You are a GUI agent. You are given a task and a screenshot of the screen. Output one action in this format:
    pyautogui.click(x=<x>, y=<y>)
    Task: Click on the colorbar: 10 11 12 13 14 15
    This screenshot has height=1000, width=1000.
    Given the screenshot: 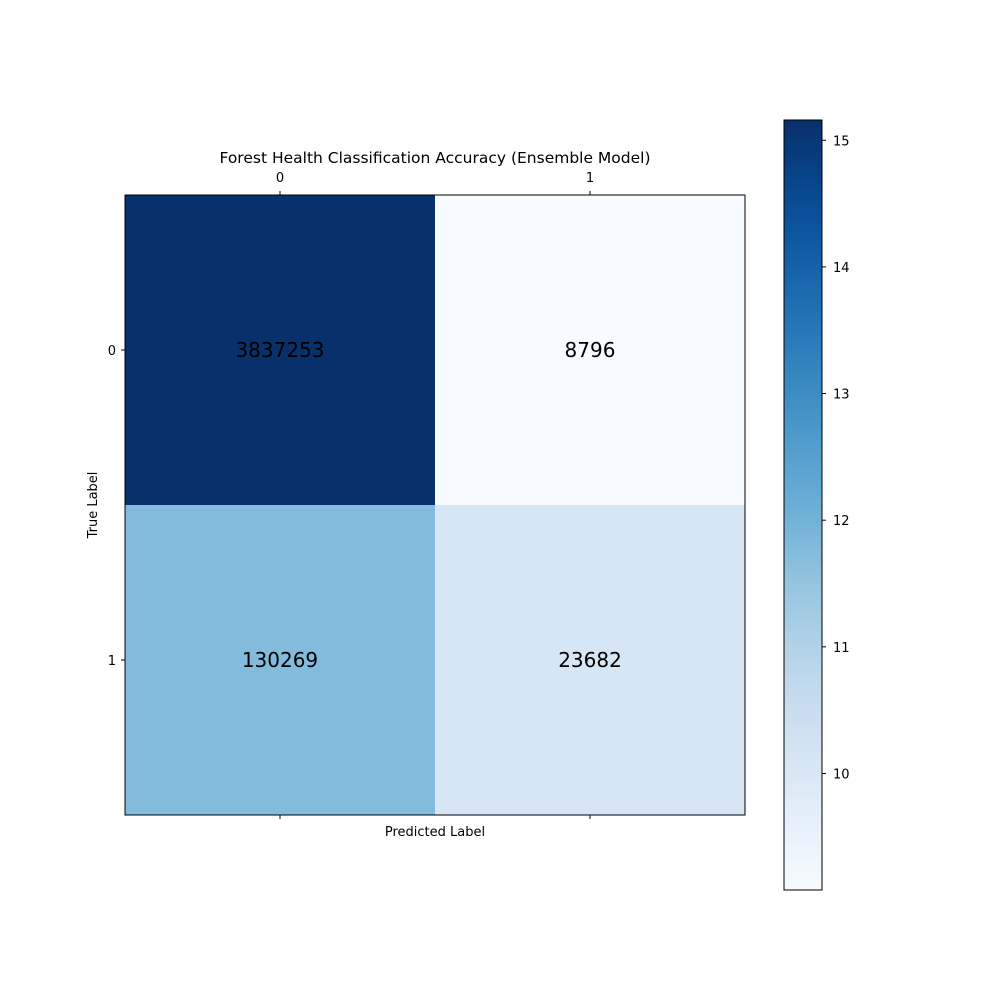 What is the action you would take?
    pyautogui.click(x=816, y=505)
    